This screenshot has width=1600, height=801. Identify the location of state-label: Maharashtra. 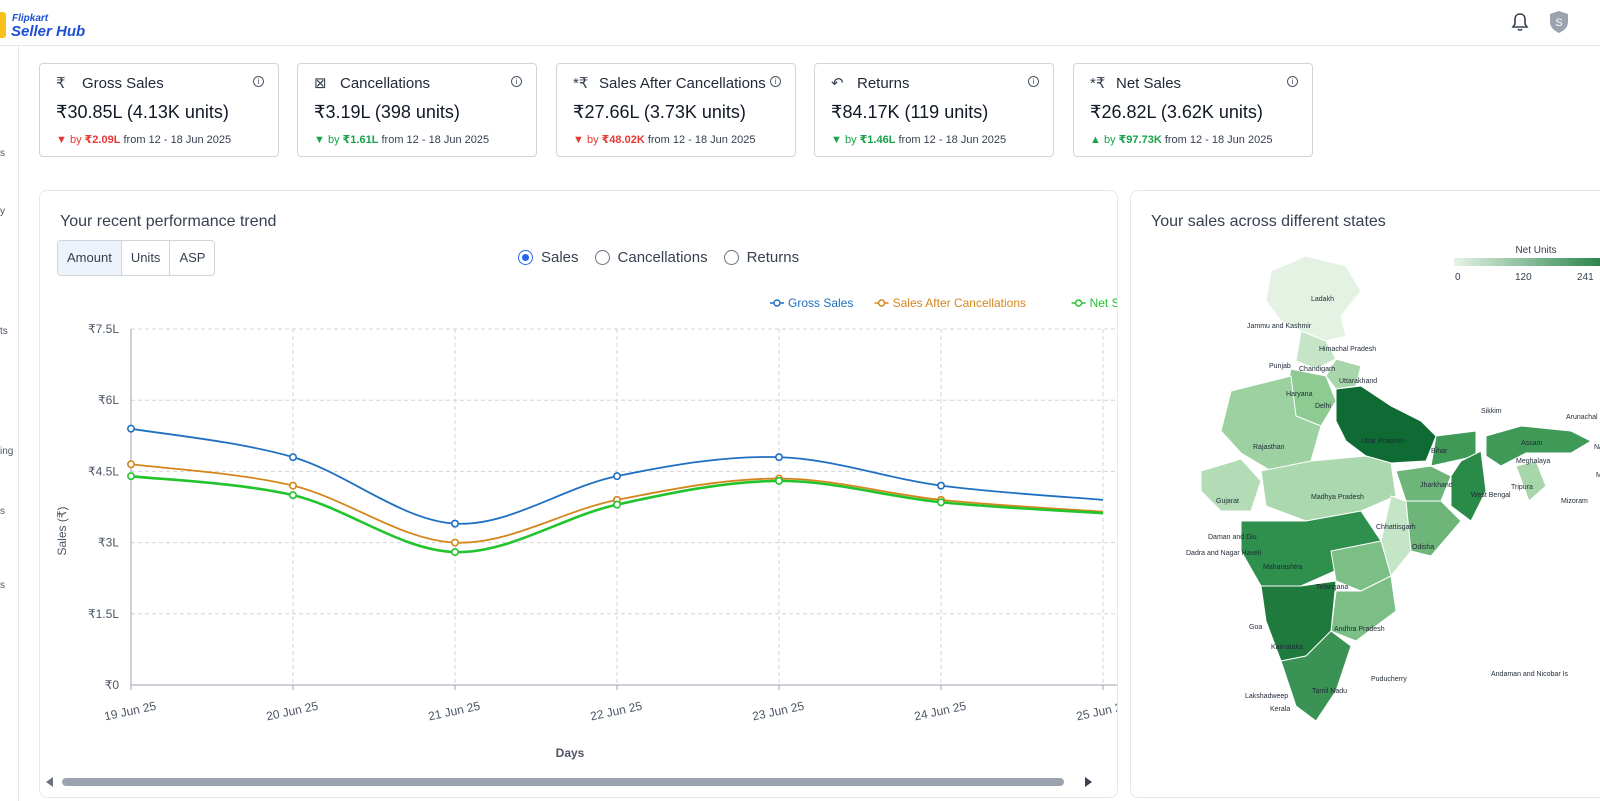
(1282, 567).